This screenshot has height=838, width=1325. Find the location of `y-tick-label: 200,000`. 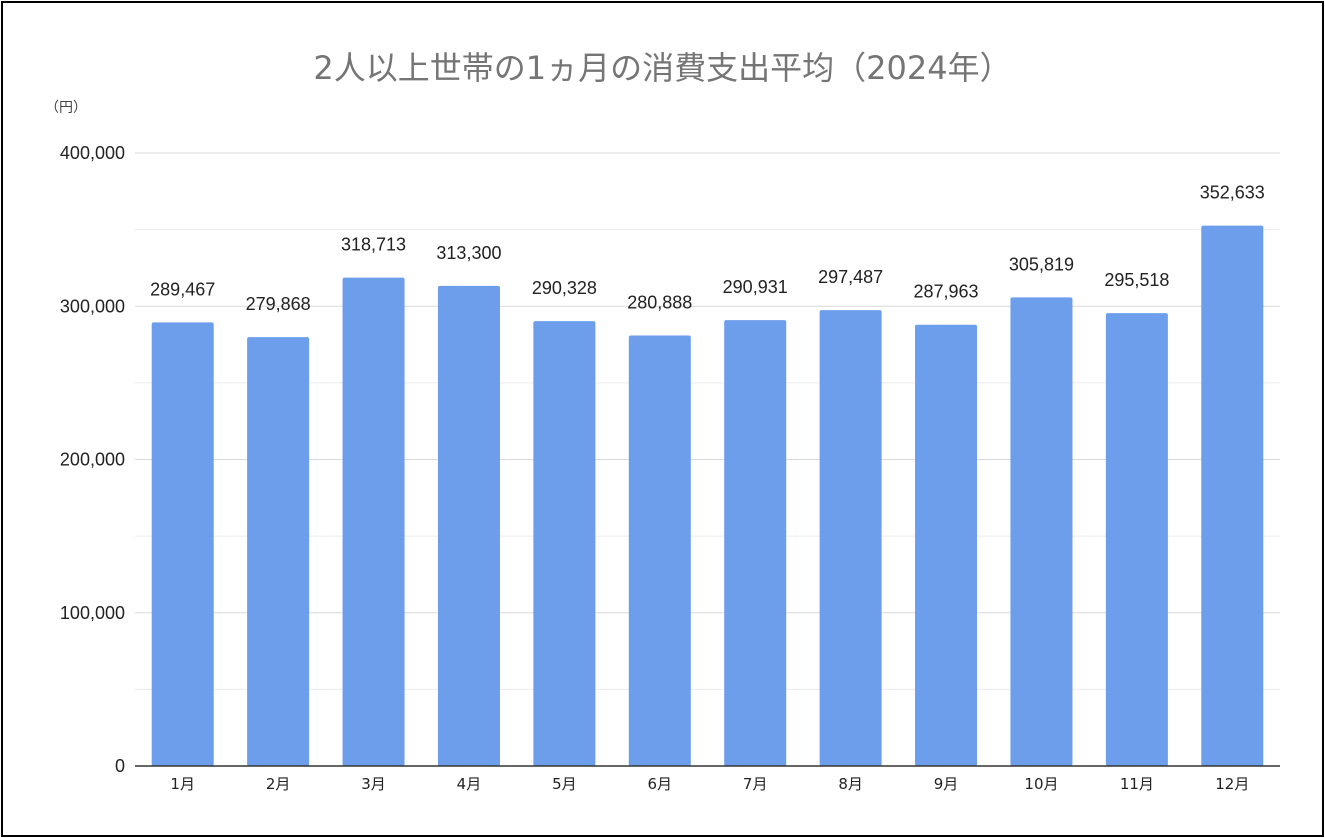

y-tick-label: 200,000 is located at coordinates (92, 460).